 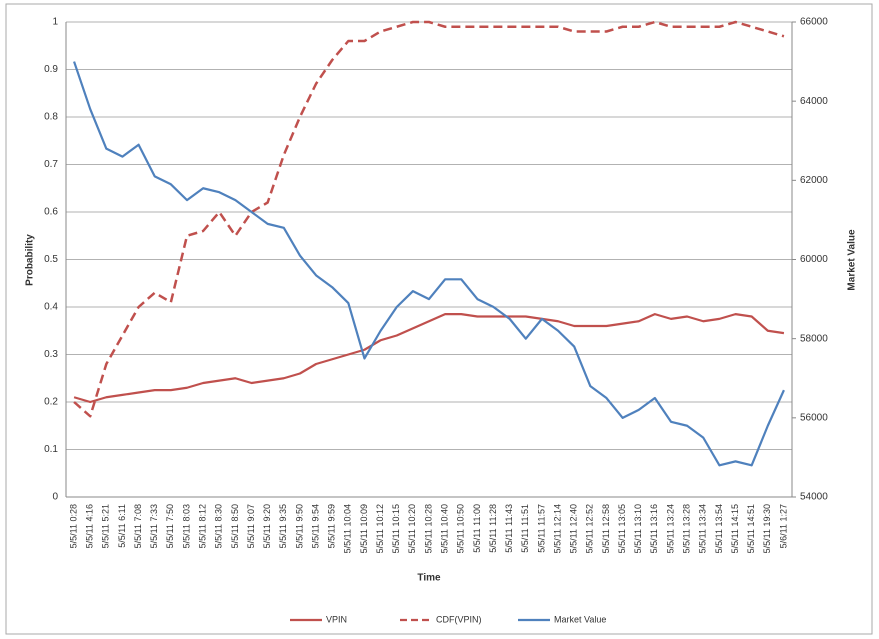 I want to click on x-tick-label: 5/5/11 8:50, so click(x=235, y=526).